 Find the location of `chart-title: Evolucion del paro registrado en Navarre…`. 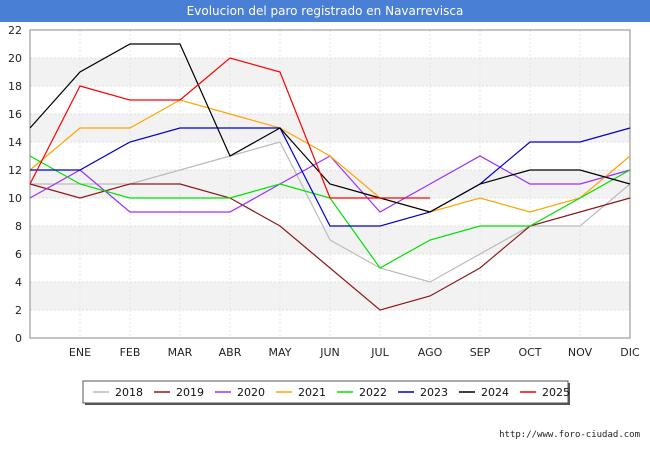

chart-title: Evolucion del paro registrado en Navarre… is located at coordinates (325, 11).